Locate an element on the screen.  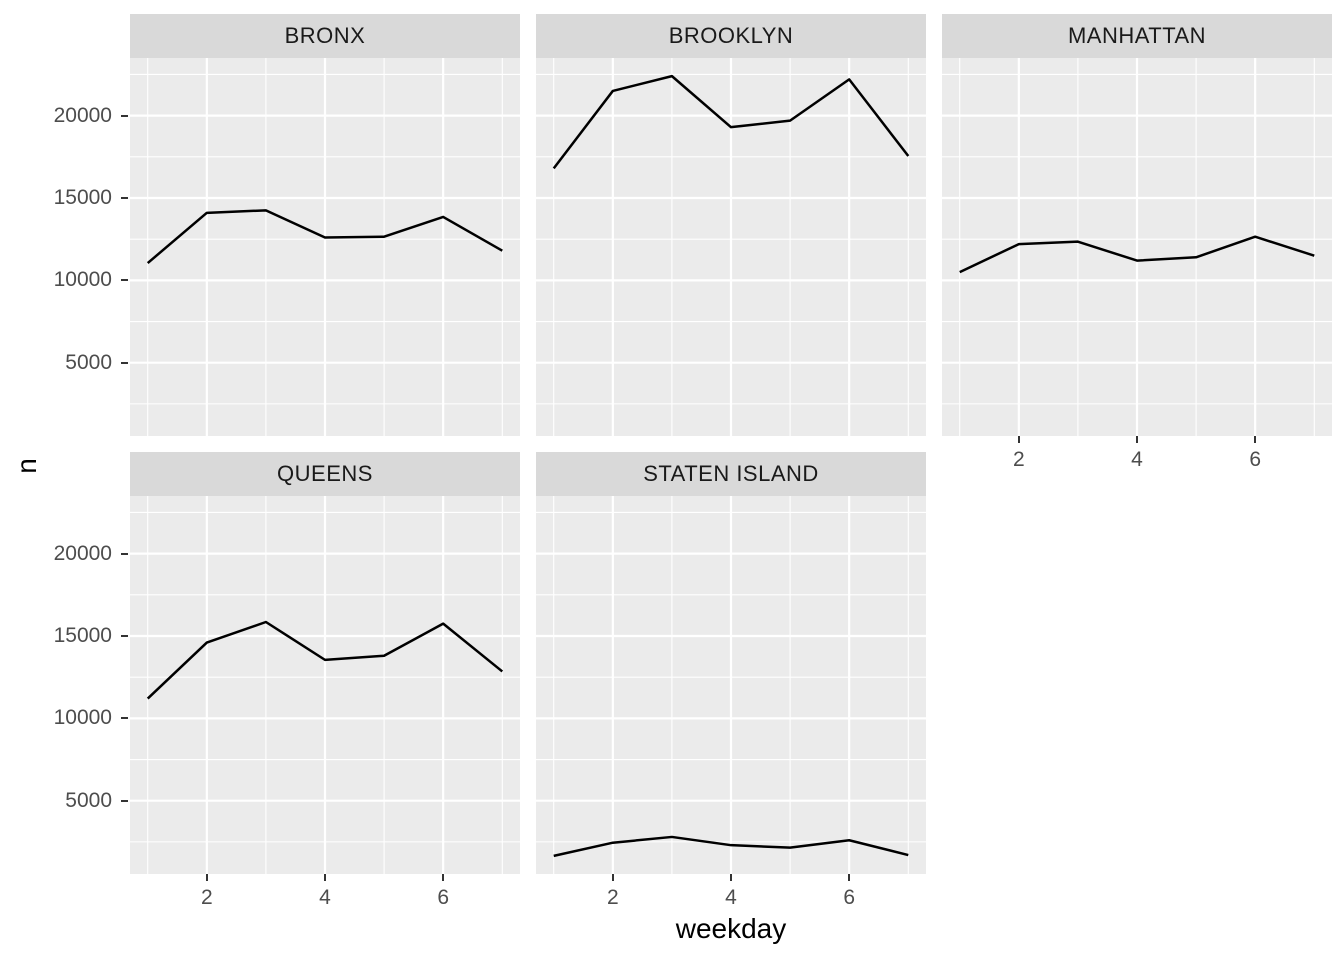
panel-plot-staten-island is located at coordinates (731, 685).